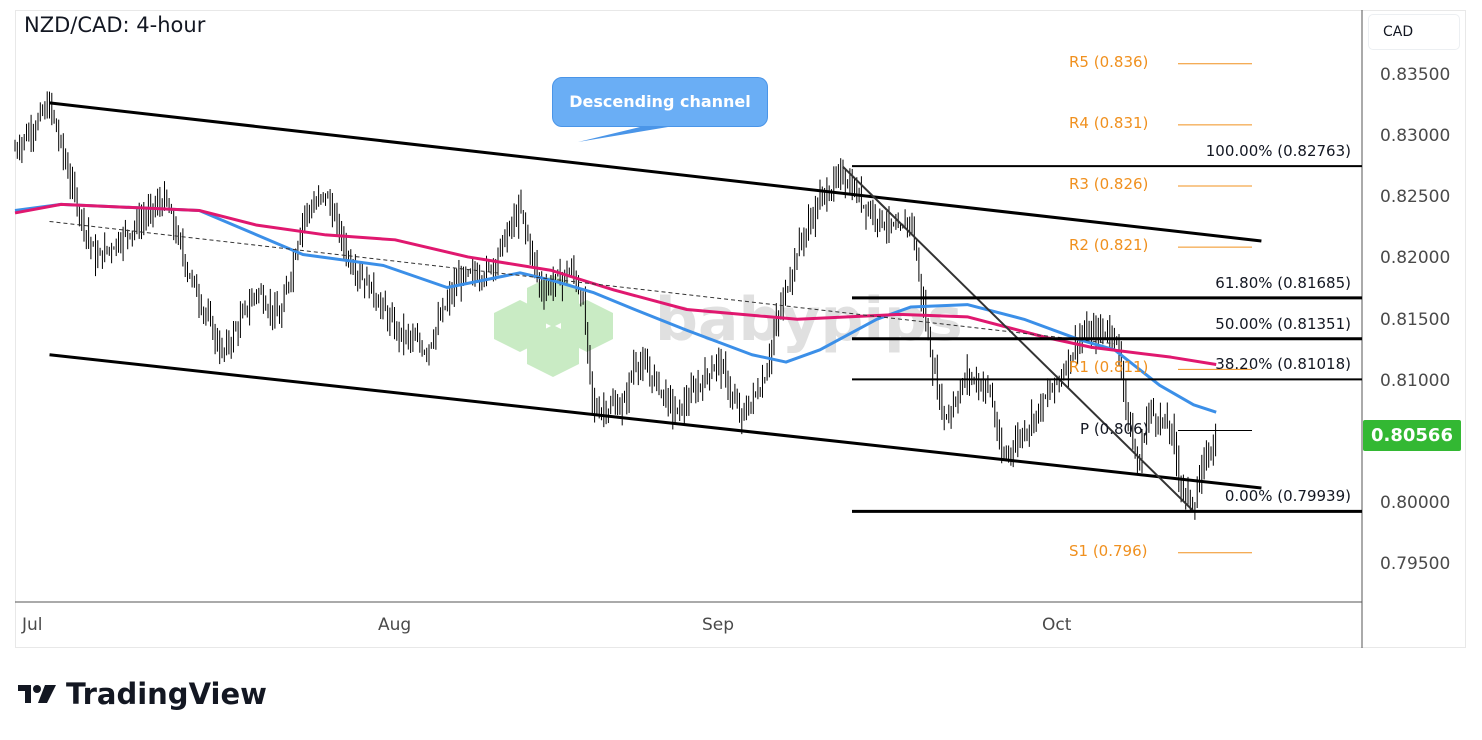 This screenshot has width=1482, height=740. Describe the element at coordinates (1287, 496) in the screenshot. I see `fib-level-label: 0.00% (0.79939)` at that location.